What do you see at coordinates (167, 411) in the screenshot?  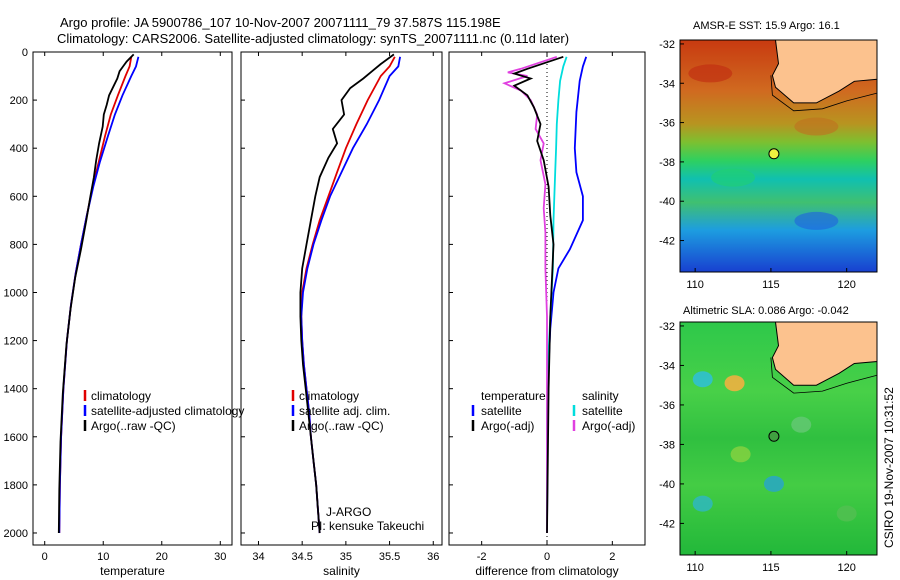 I see `temperature-legend-label: satellite-adjusted climatology` at bounding box center [167, 411].